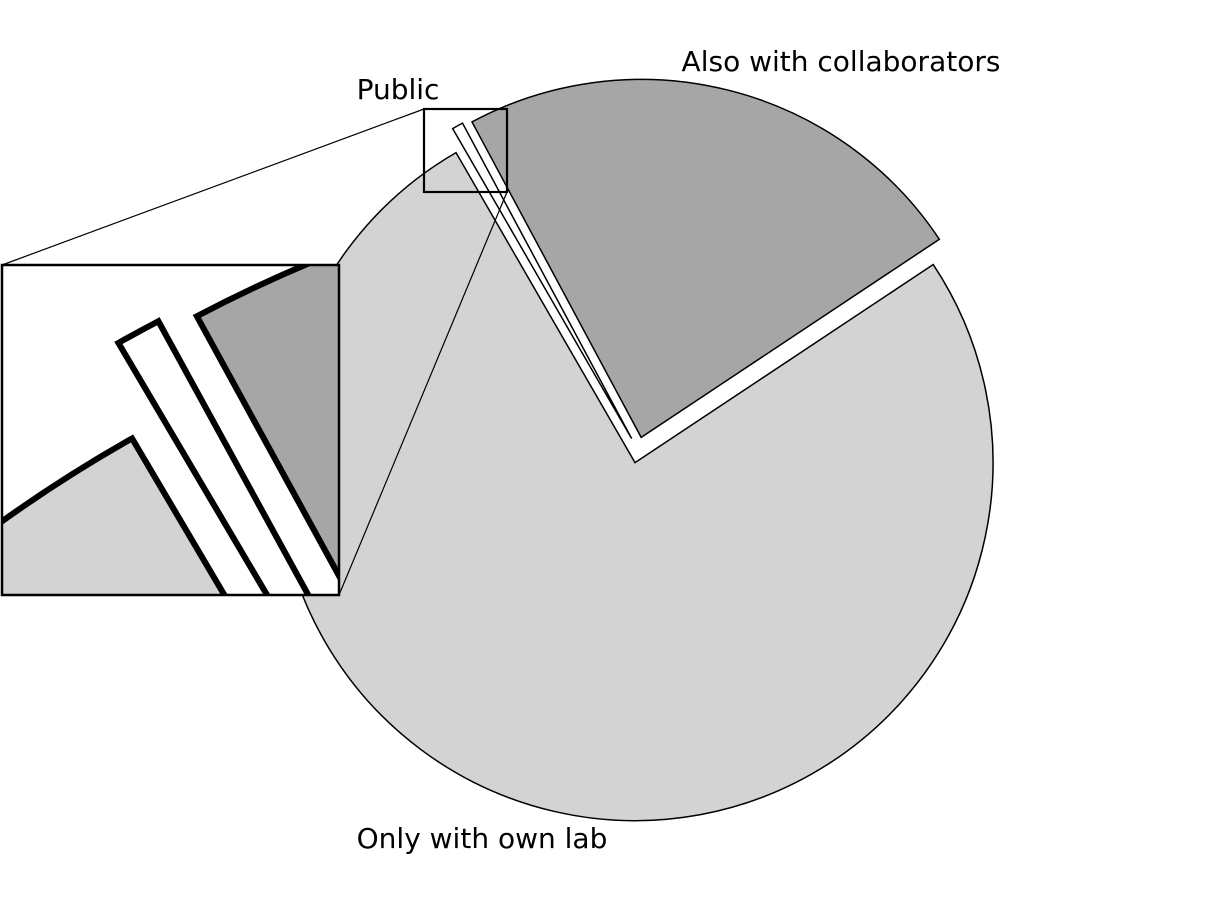  What do you see at coordinates (398, 89) in the screenshot?
I see `label-public: Public` at bounding box center [398, 89].